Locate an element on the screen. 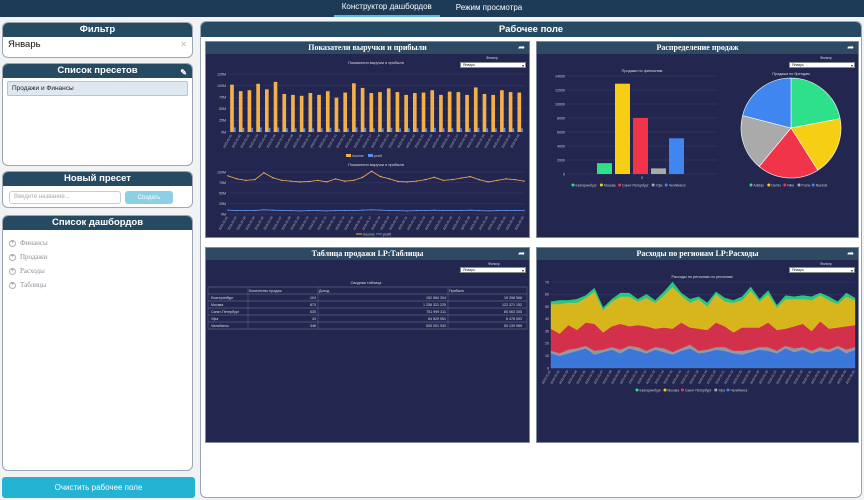  clear-workspace-button: Очистить рабочее поле is located at coordinates (98, 487).